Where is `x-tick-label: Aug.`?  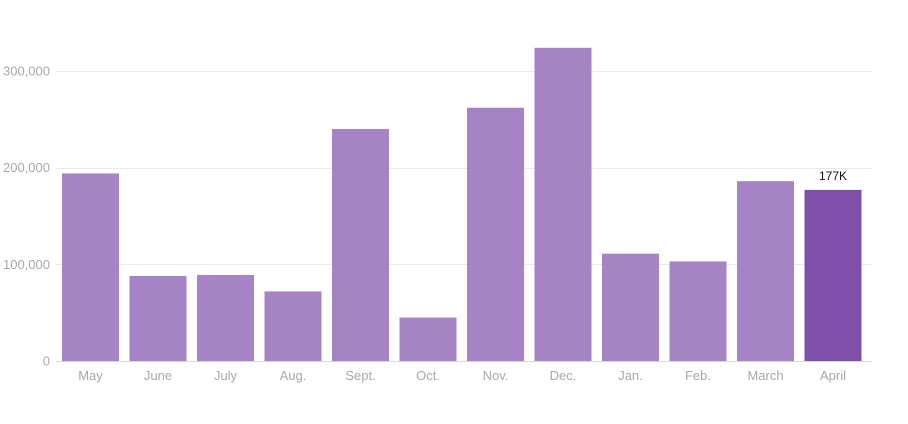
x-tick-label: Aug. is located at coordinates (293, 375).